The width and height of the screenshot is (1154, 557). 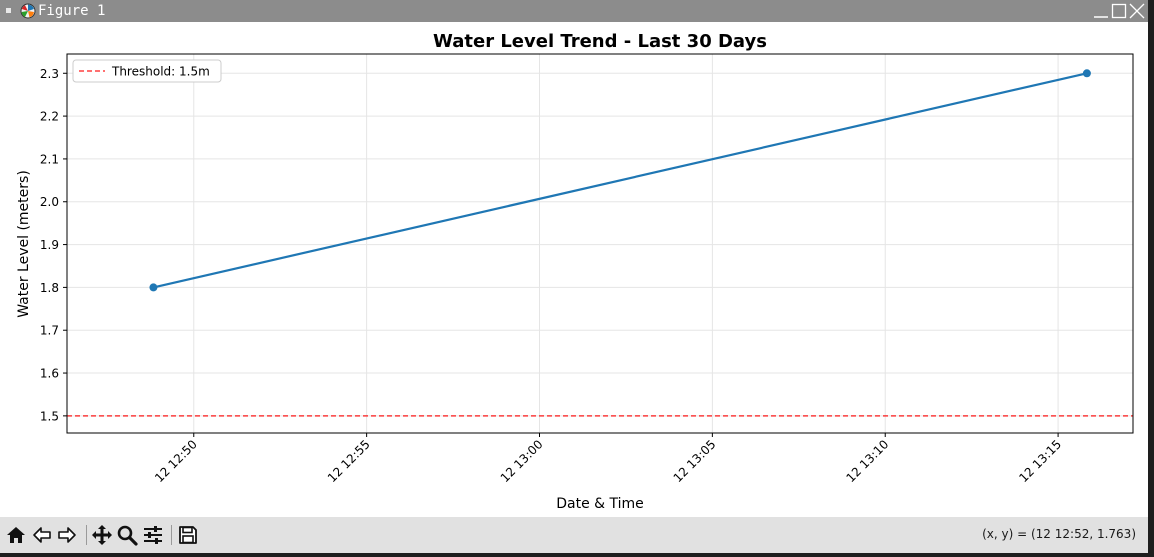 I want to click on x-tick-label: 12 13:10, so click(x=867, y=461).